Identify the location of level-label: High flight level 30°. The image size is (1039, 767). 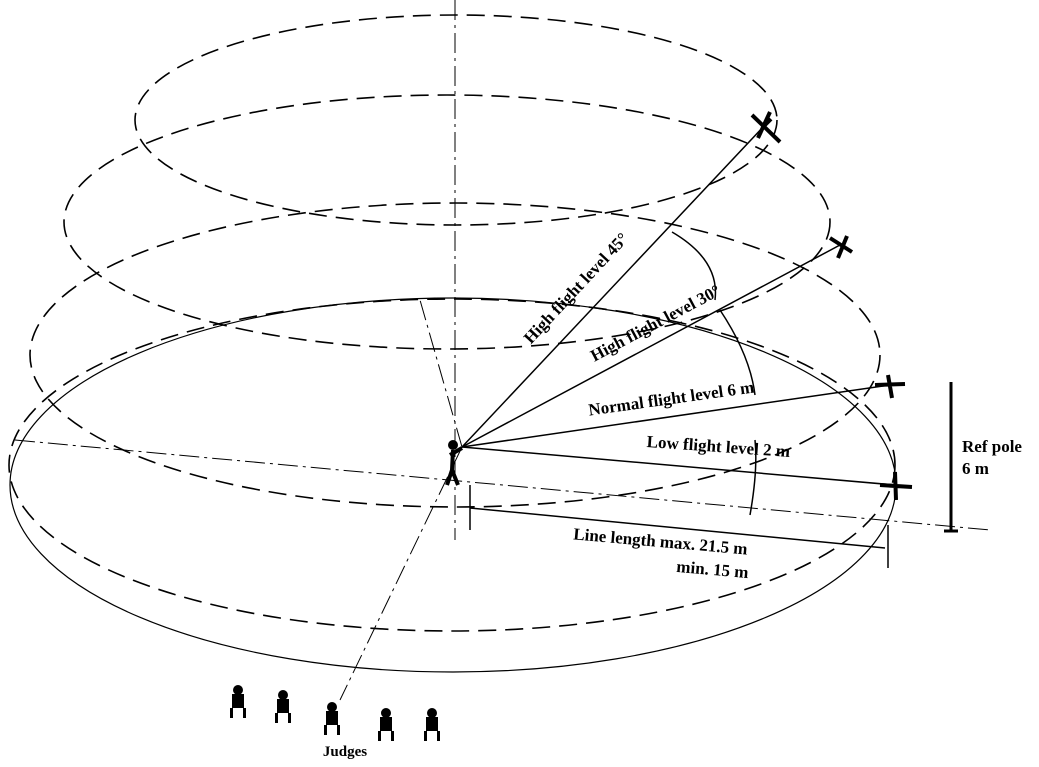
(655, 323).